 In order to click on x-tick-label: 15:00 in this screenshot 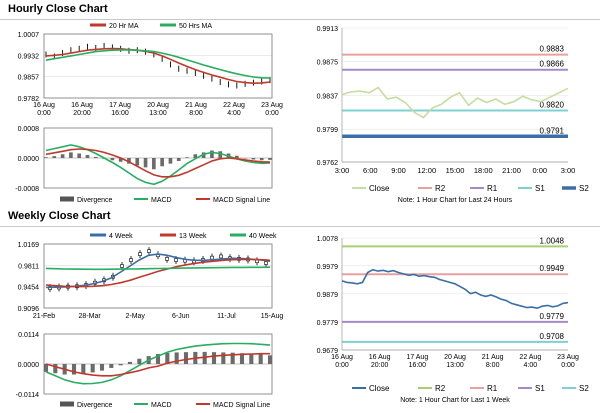, I will do `click(455, 170)`.